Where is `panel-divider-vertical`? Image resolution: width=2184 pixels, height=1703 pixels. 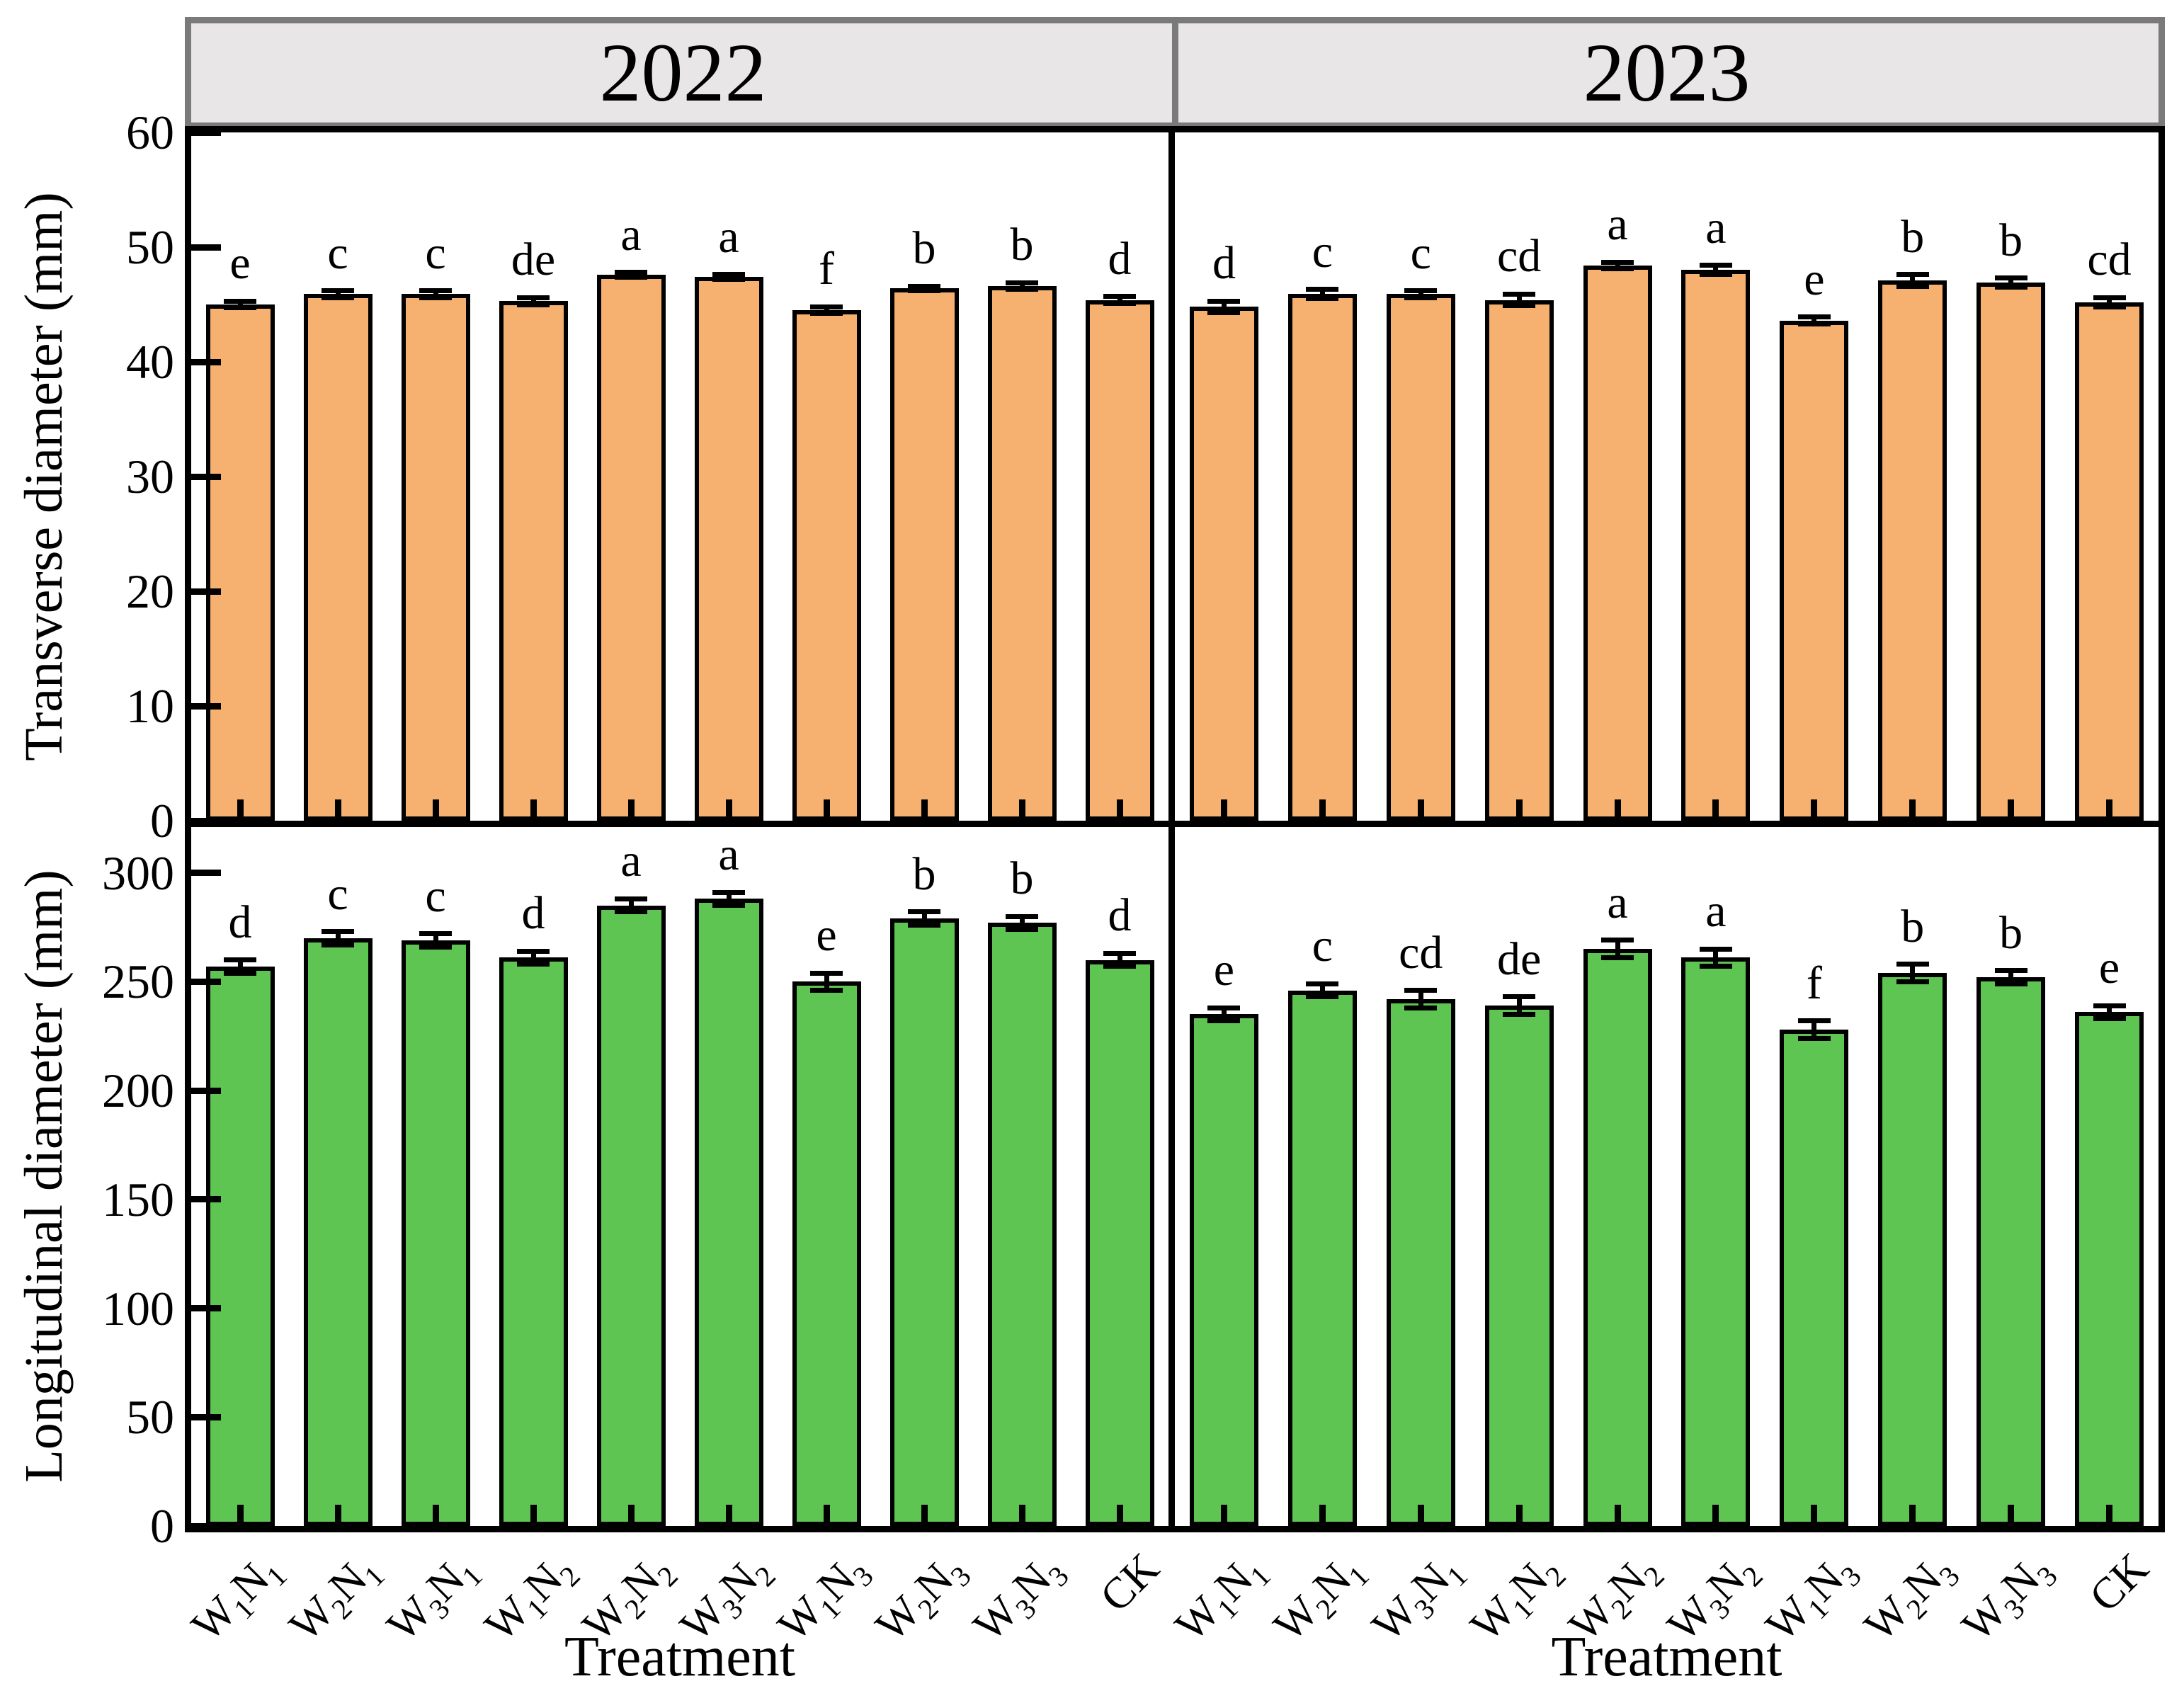
panel-divider-vertical is located at coordinates (1171, 829).